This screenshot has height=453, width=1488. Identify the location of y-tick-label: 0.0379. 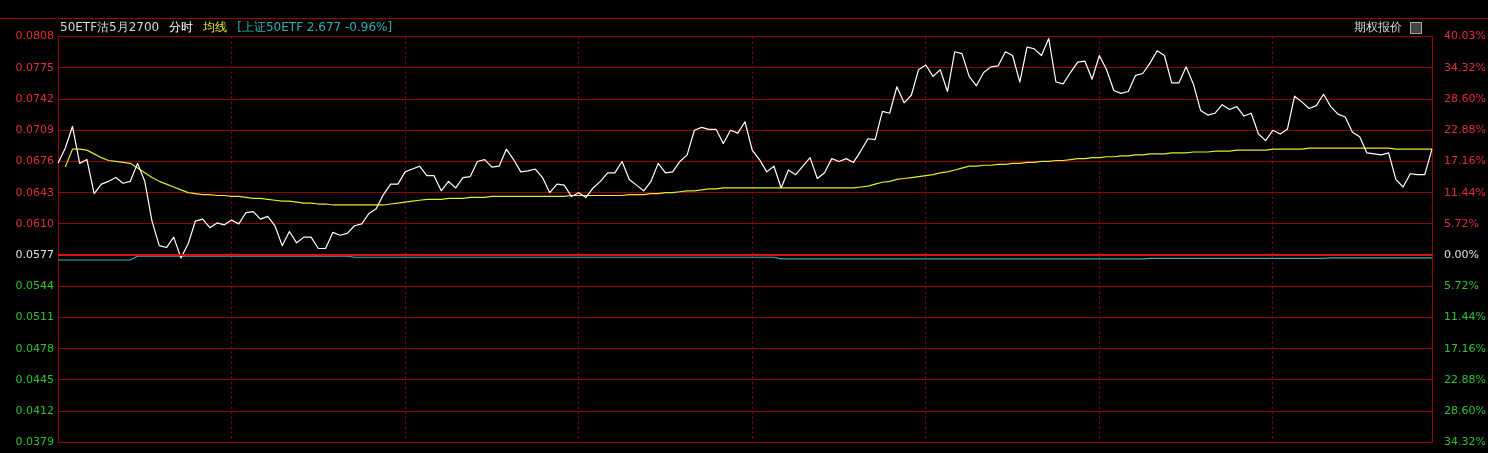
(34, 442).